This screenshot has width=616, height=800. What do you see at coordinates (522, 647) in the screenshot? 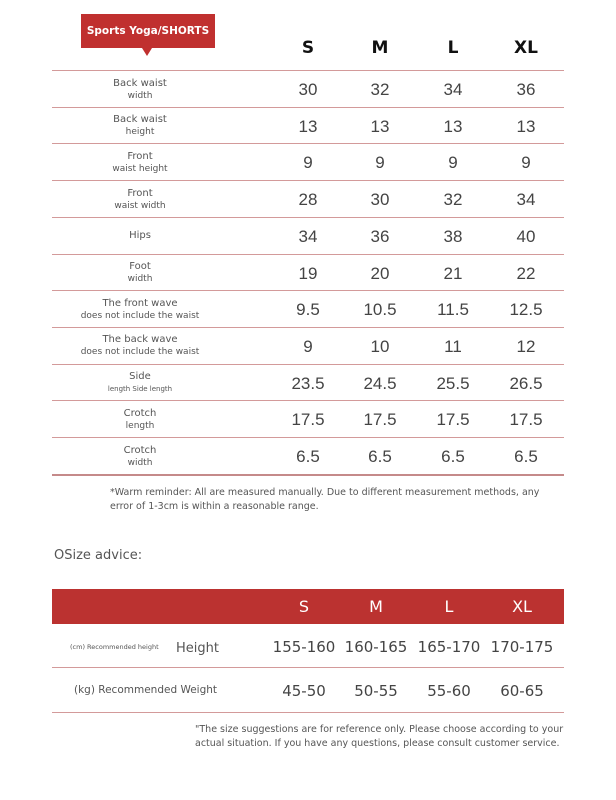
I see `height-value: 170-175` at bounding box center [522, 647].